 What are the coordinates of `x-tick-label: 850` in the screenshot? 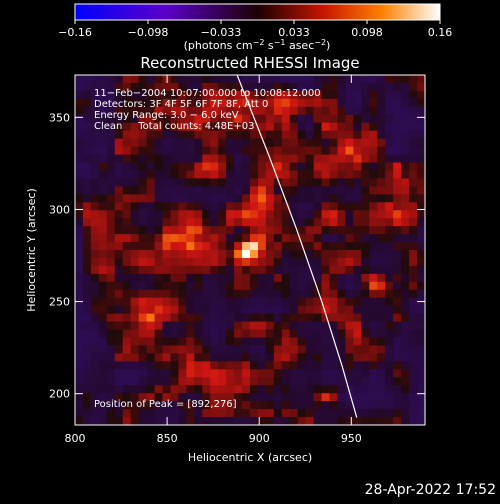 It's located at (167, 438).